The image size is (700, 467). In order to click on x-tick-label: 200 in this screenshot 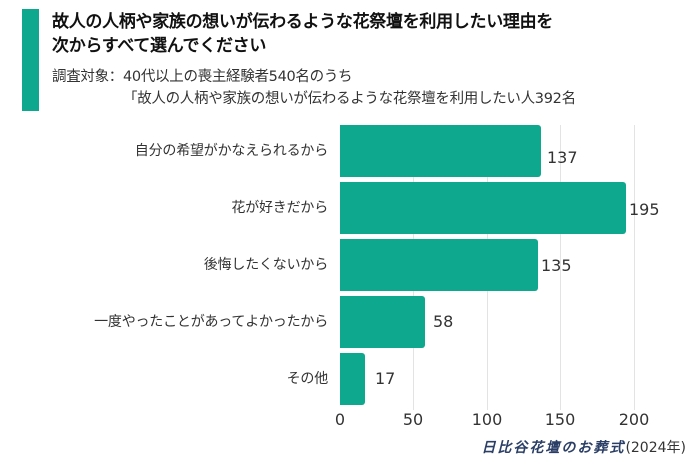, I will do `click(634, 419)`.